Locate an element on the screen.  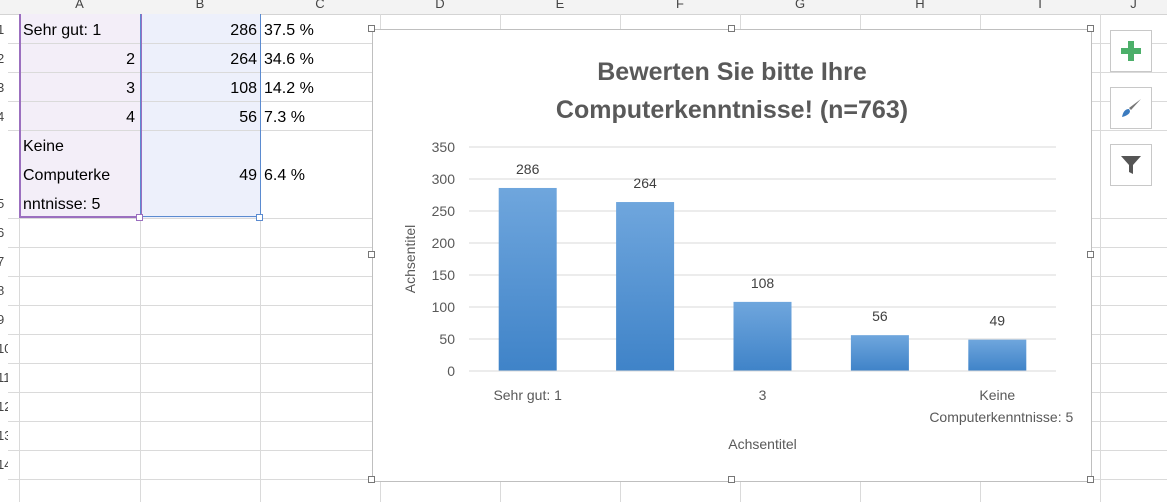
row-header-11: 11 is located at coordinates (4, 377).